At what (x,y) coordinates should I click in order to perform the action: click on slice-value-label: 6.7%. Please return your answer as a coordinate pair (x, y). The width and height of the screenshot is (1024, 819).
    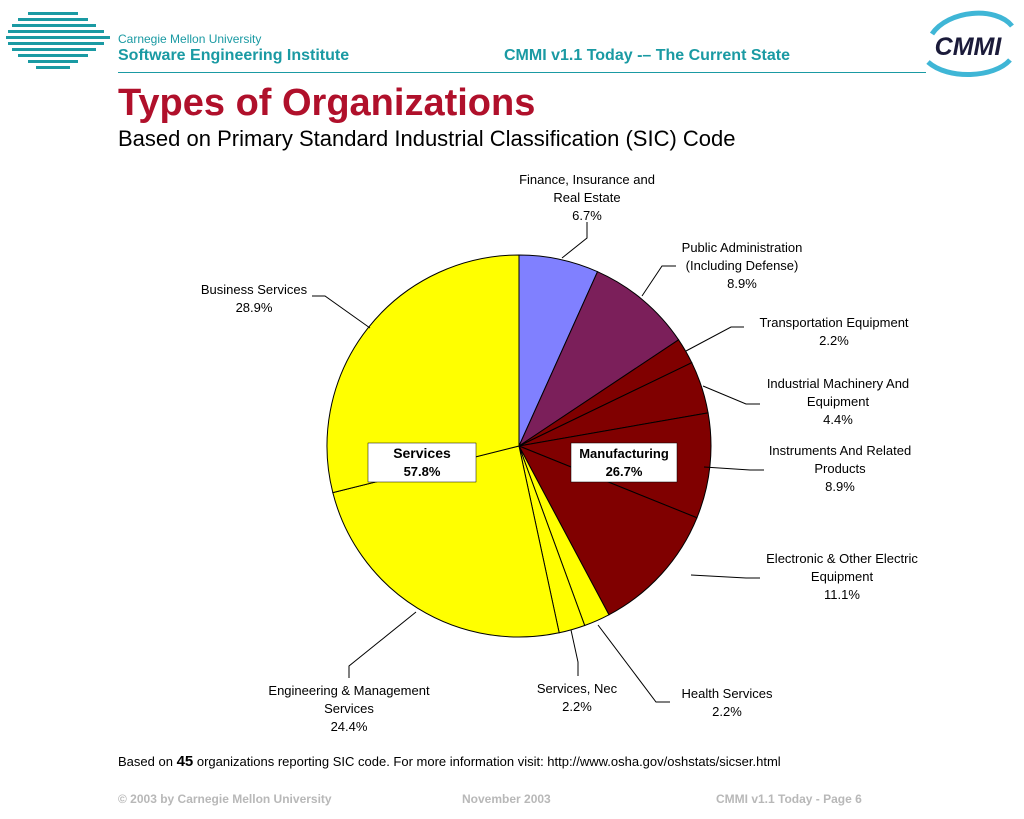
    Looking at the image, I should click on (587, 215).